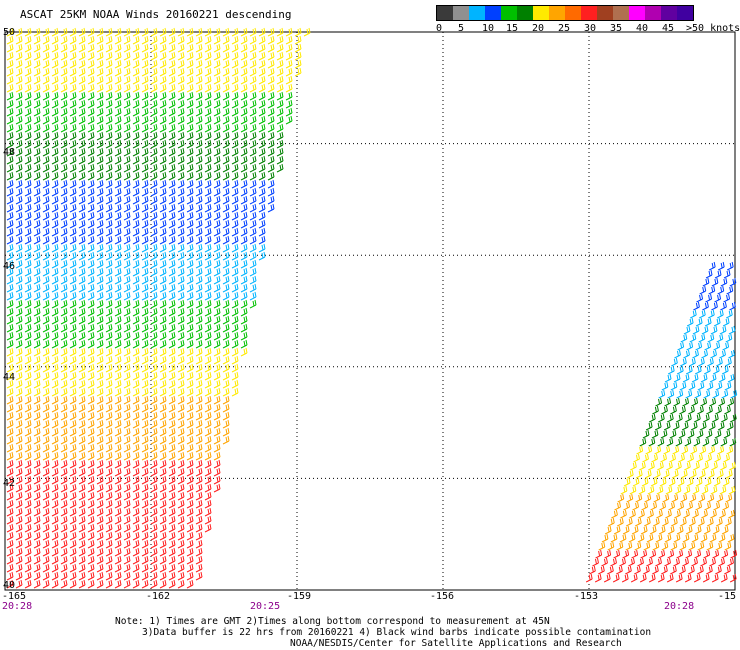 Image resolution: width=740 pixels, height=650 pixels. What do you see at coordinates (668, 28) in the screenshot?
I see `legend-tick: 45` at bounding box center [668, 28].